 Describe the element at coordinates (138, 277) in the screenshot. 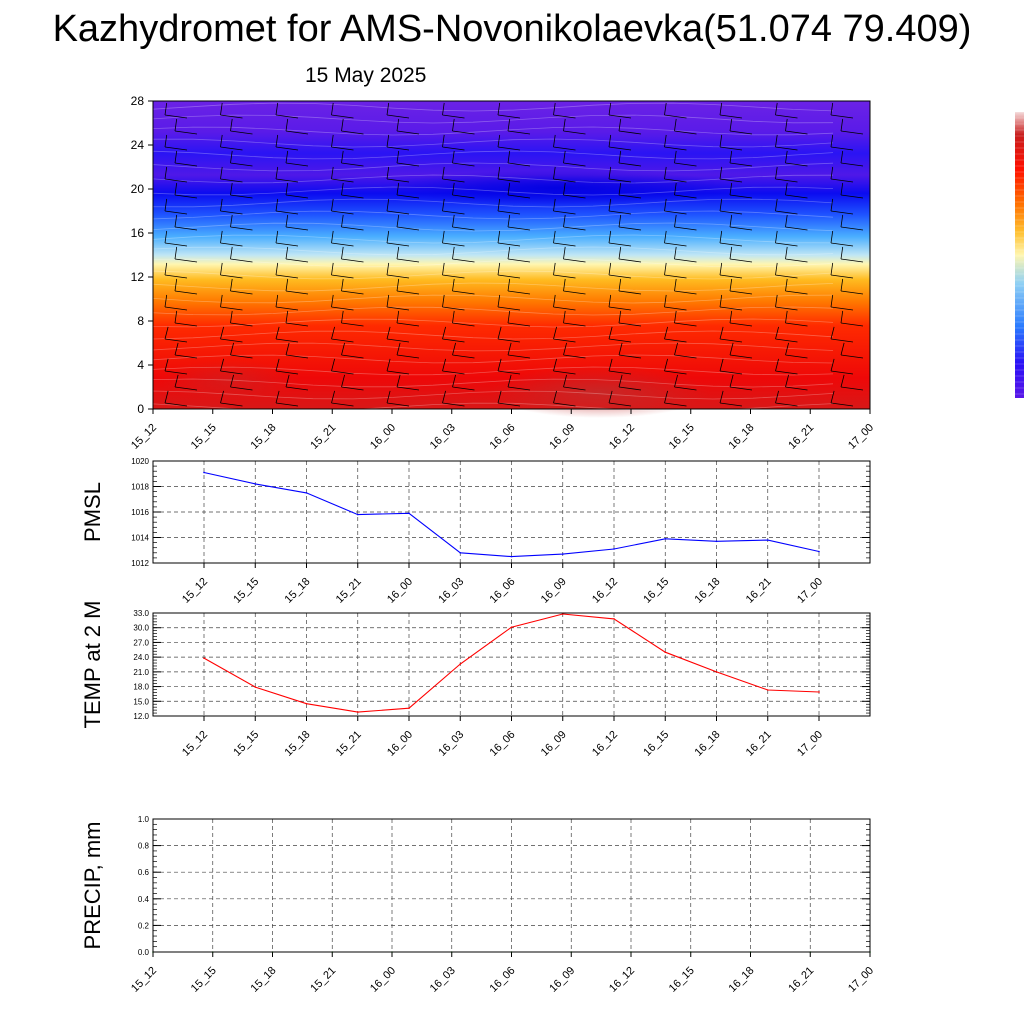

I see `heatmap-y-tick-label: 12` at that location.